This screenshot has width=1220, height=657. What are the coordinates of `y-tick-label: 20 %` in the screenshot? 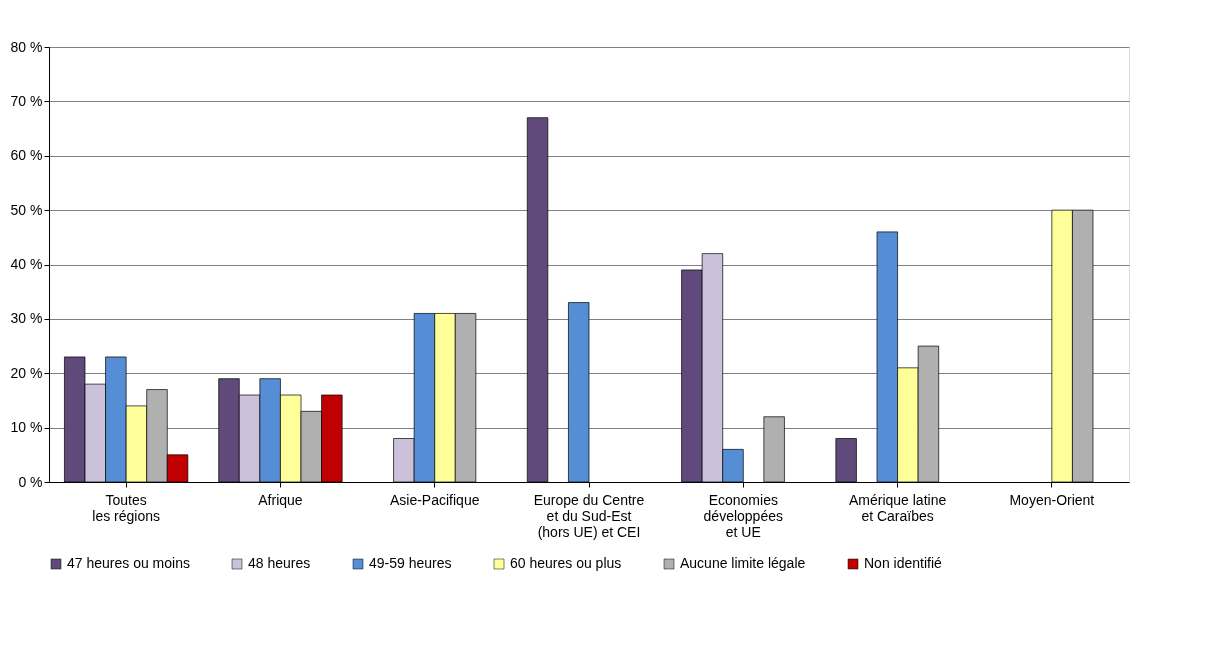 It's located at (26, 372).